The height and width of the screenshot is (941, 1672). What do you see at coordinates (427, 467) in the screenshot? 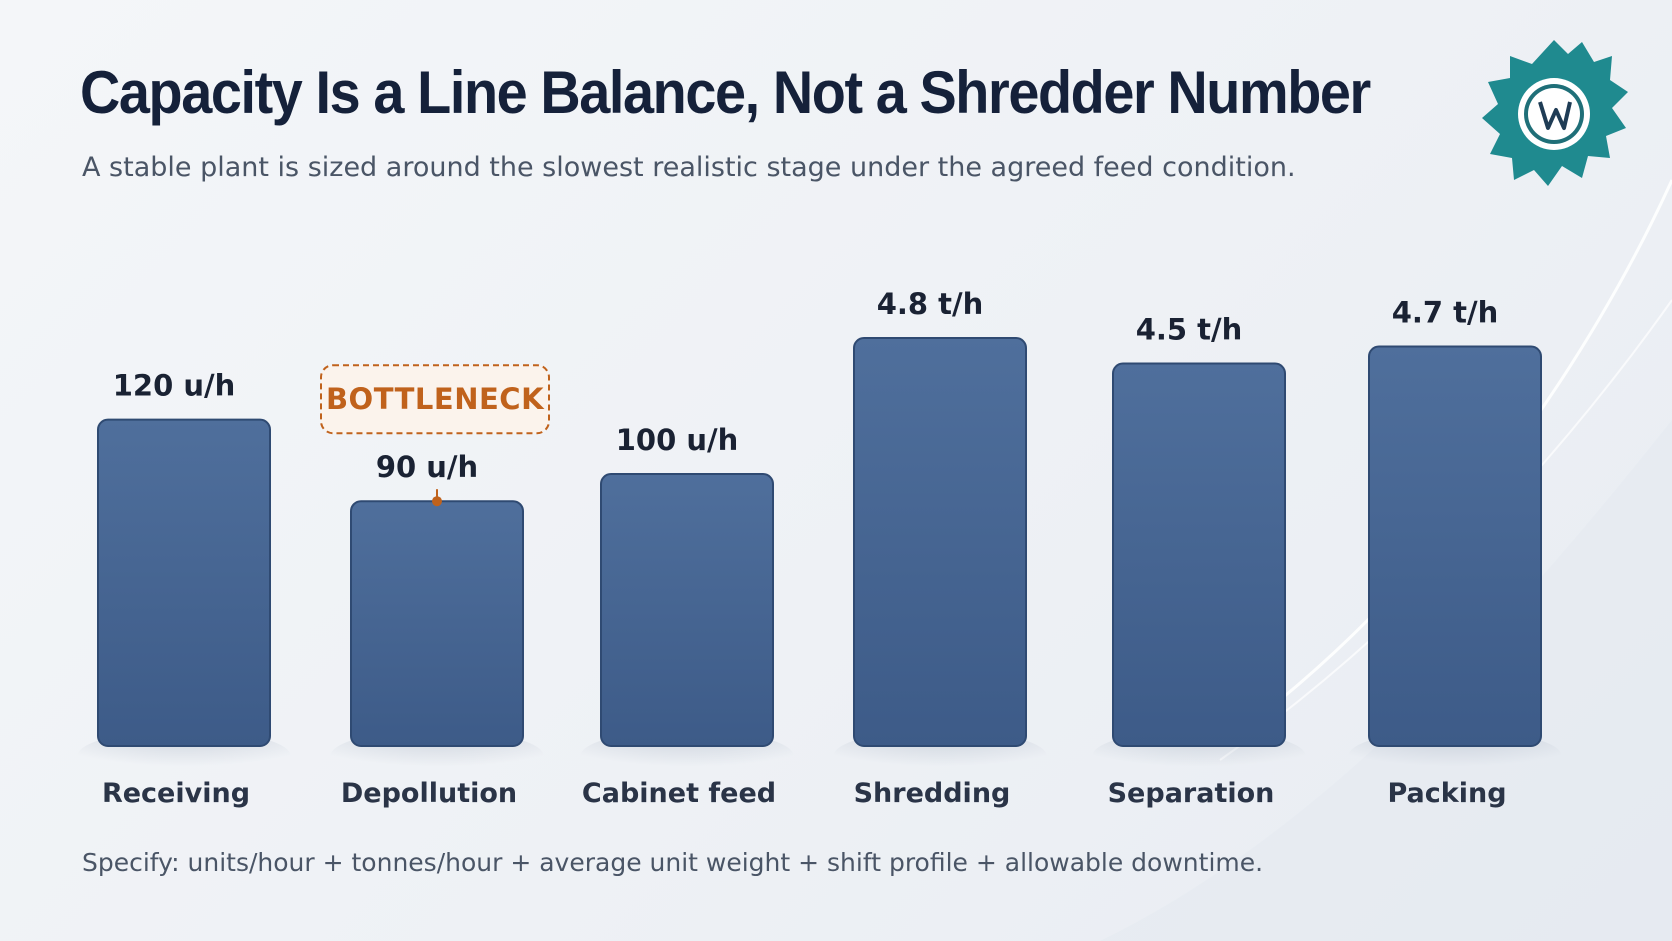
I see `data-label: 90 u/h` at bounding box center [427, 467].